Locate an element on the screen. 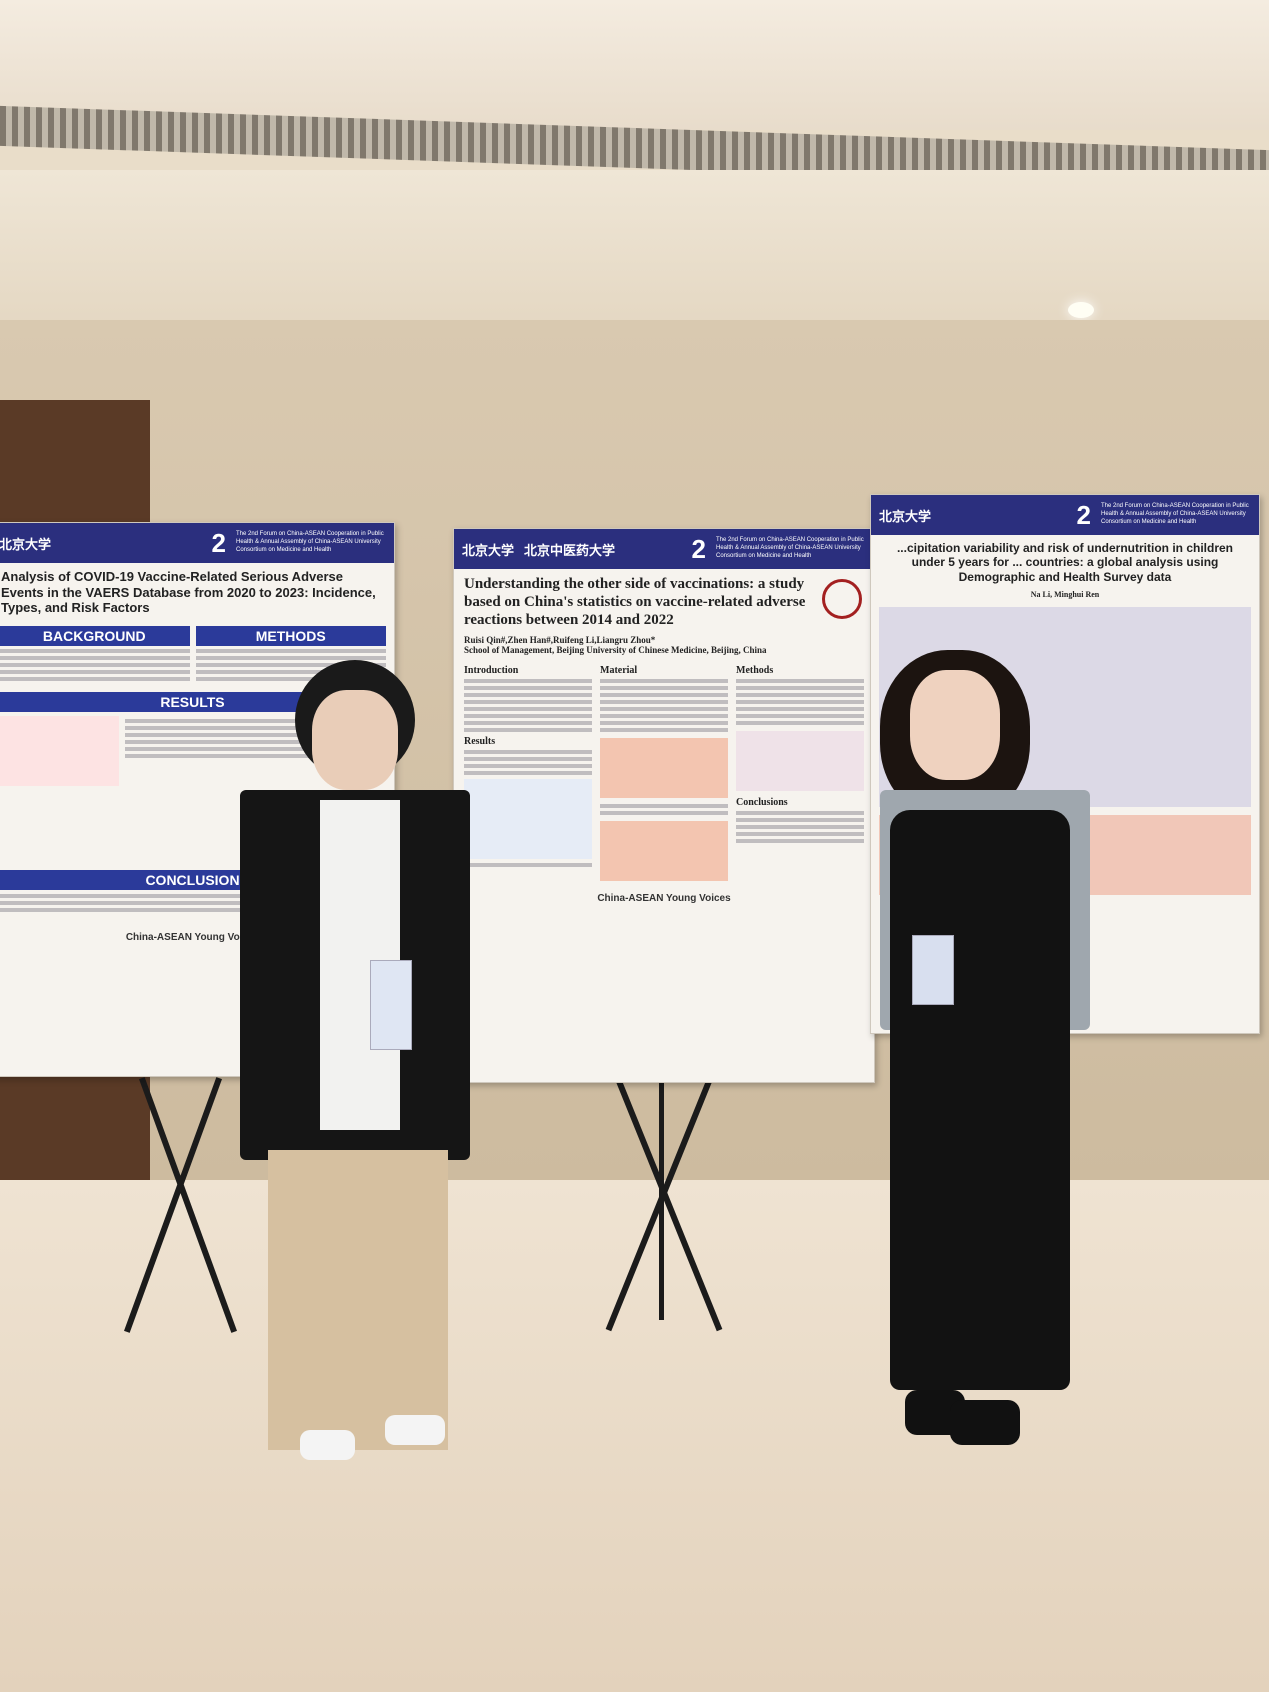 This screenshot has height=1692, width=1269. section-material: Material is located at coordinates (619, 670).